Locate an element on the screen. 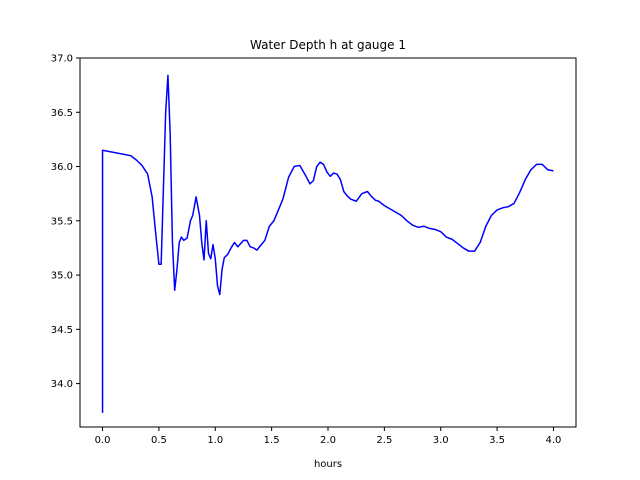  x-axis-ticks: 0.0 0.5 1.0 1.5 2.0 2.5 3.0 3.5 4.0 is located at coordinates (328, 436).